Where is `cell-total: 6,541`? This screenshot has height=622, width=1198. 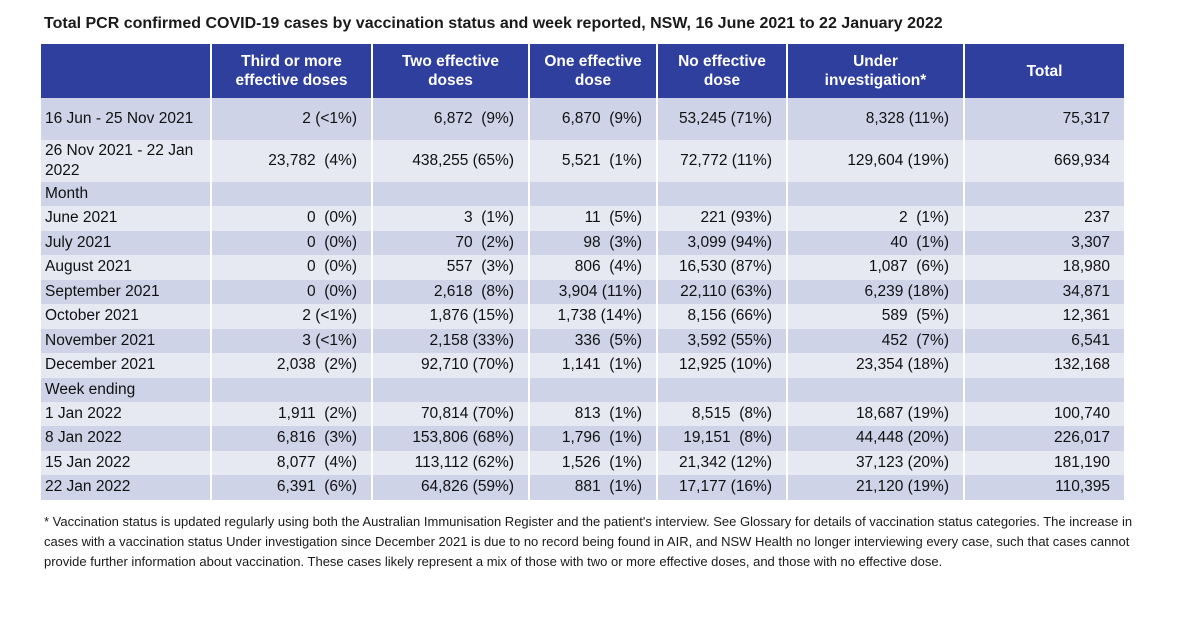
cell-total: 6,541 is located at coordinates (1043, 340).